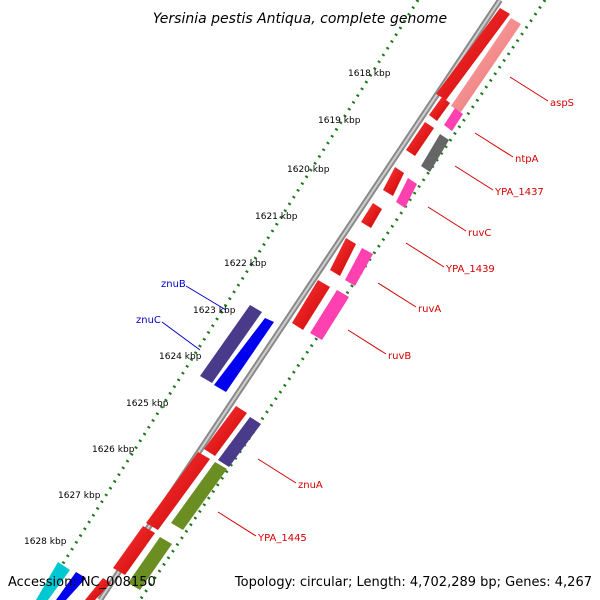  Describe the element at coordinates (527, 159) in the screenshot. I see `gene-label-ntpa: ntpA` at that location.